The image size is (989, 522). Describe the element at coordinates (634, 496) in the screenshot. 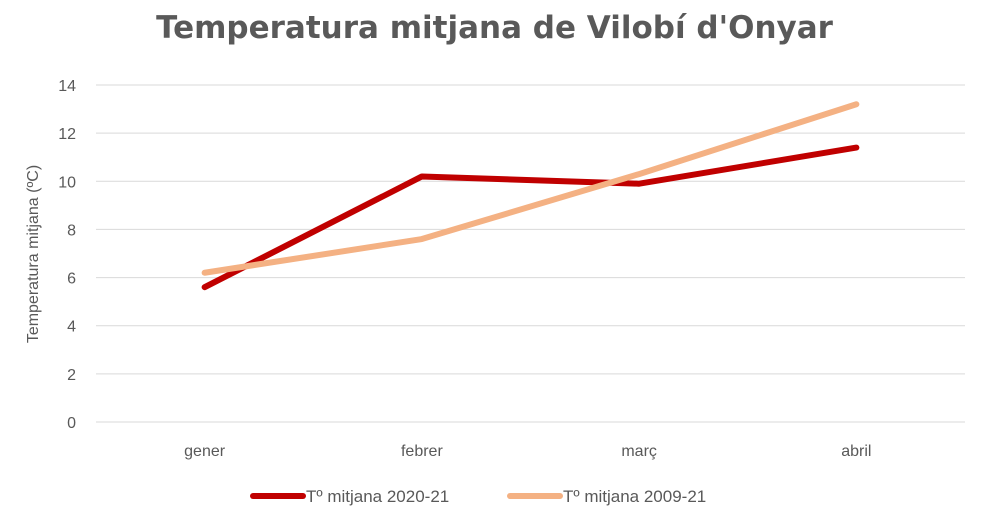

I see `legend-label: Tº mitjana 2009-21` at that location.